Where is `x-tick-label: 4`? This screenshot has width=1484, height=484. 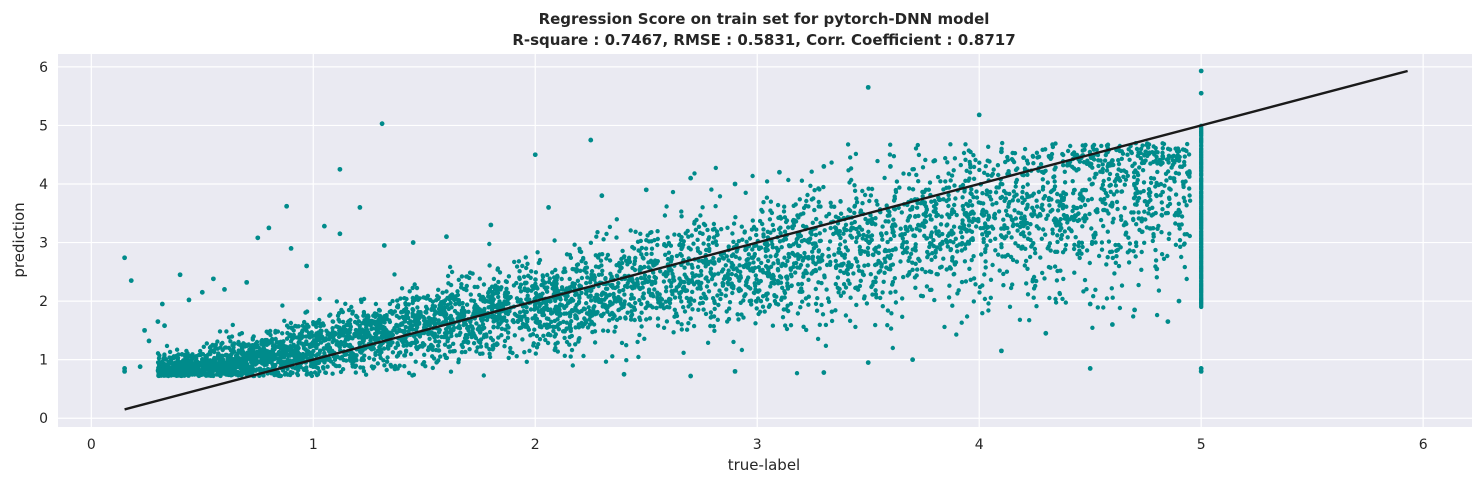
x-tick-label: 4 is located at coordinates (979, 445).